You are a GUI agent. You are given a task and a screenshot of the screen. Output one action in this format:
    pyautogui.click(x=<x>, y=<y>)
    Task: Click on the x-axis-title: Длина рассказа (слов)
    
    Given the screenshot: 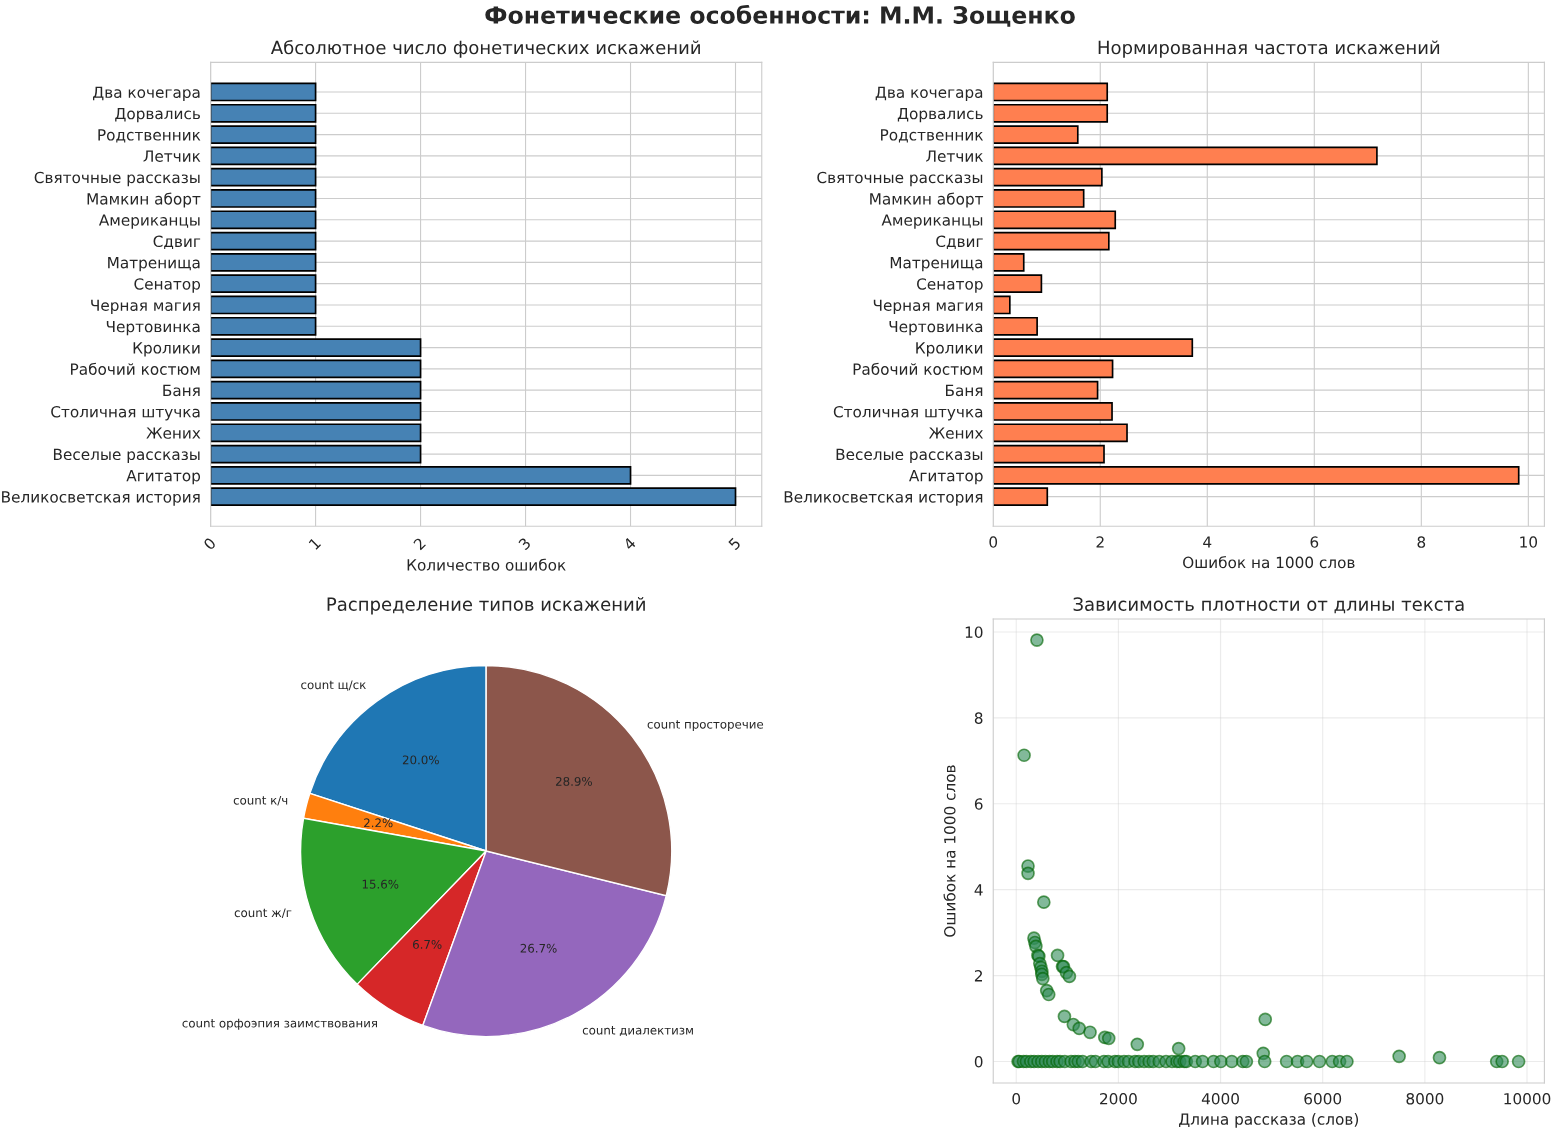 What is the action you would take?
    pyautogui.click(x=1269, y=1120)
    